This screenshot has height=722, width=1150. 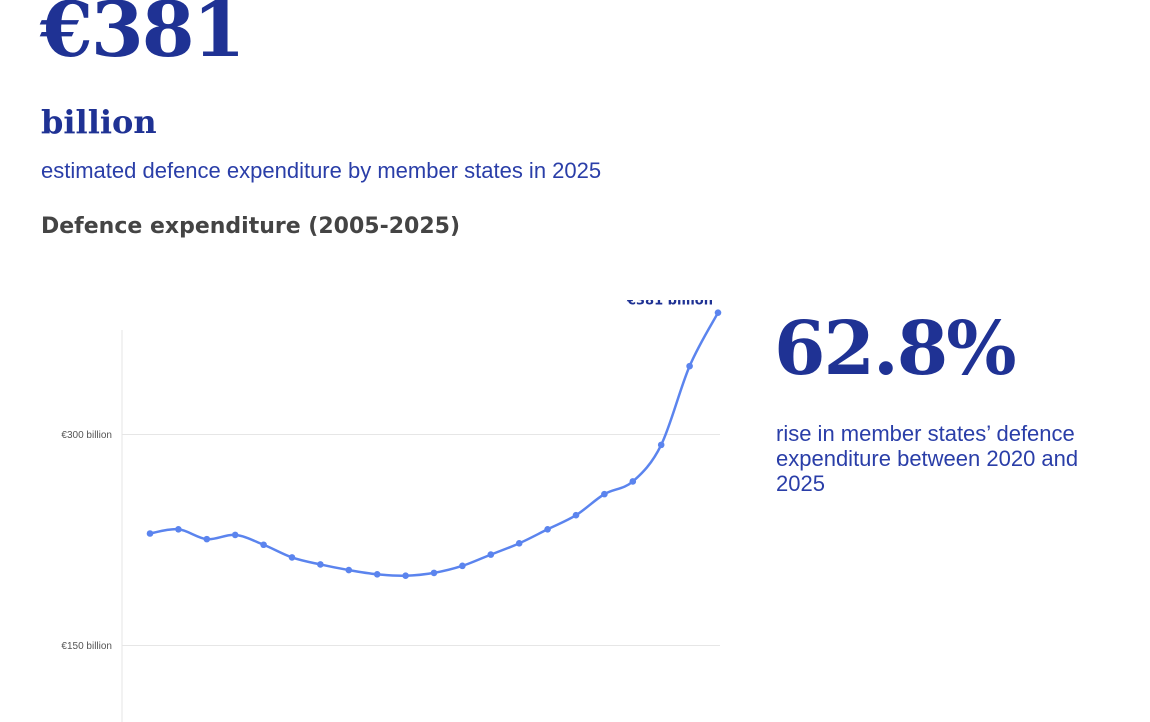 What do you see at coordinates (86, 435) in the screenshot?
I see `y-tick-label: €300 billion` at bounding box center [86, 435].